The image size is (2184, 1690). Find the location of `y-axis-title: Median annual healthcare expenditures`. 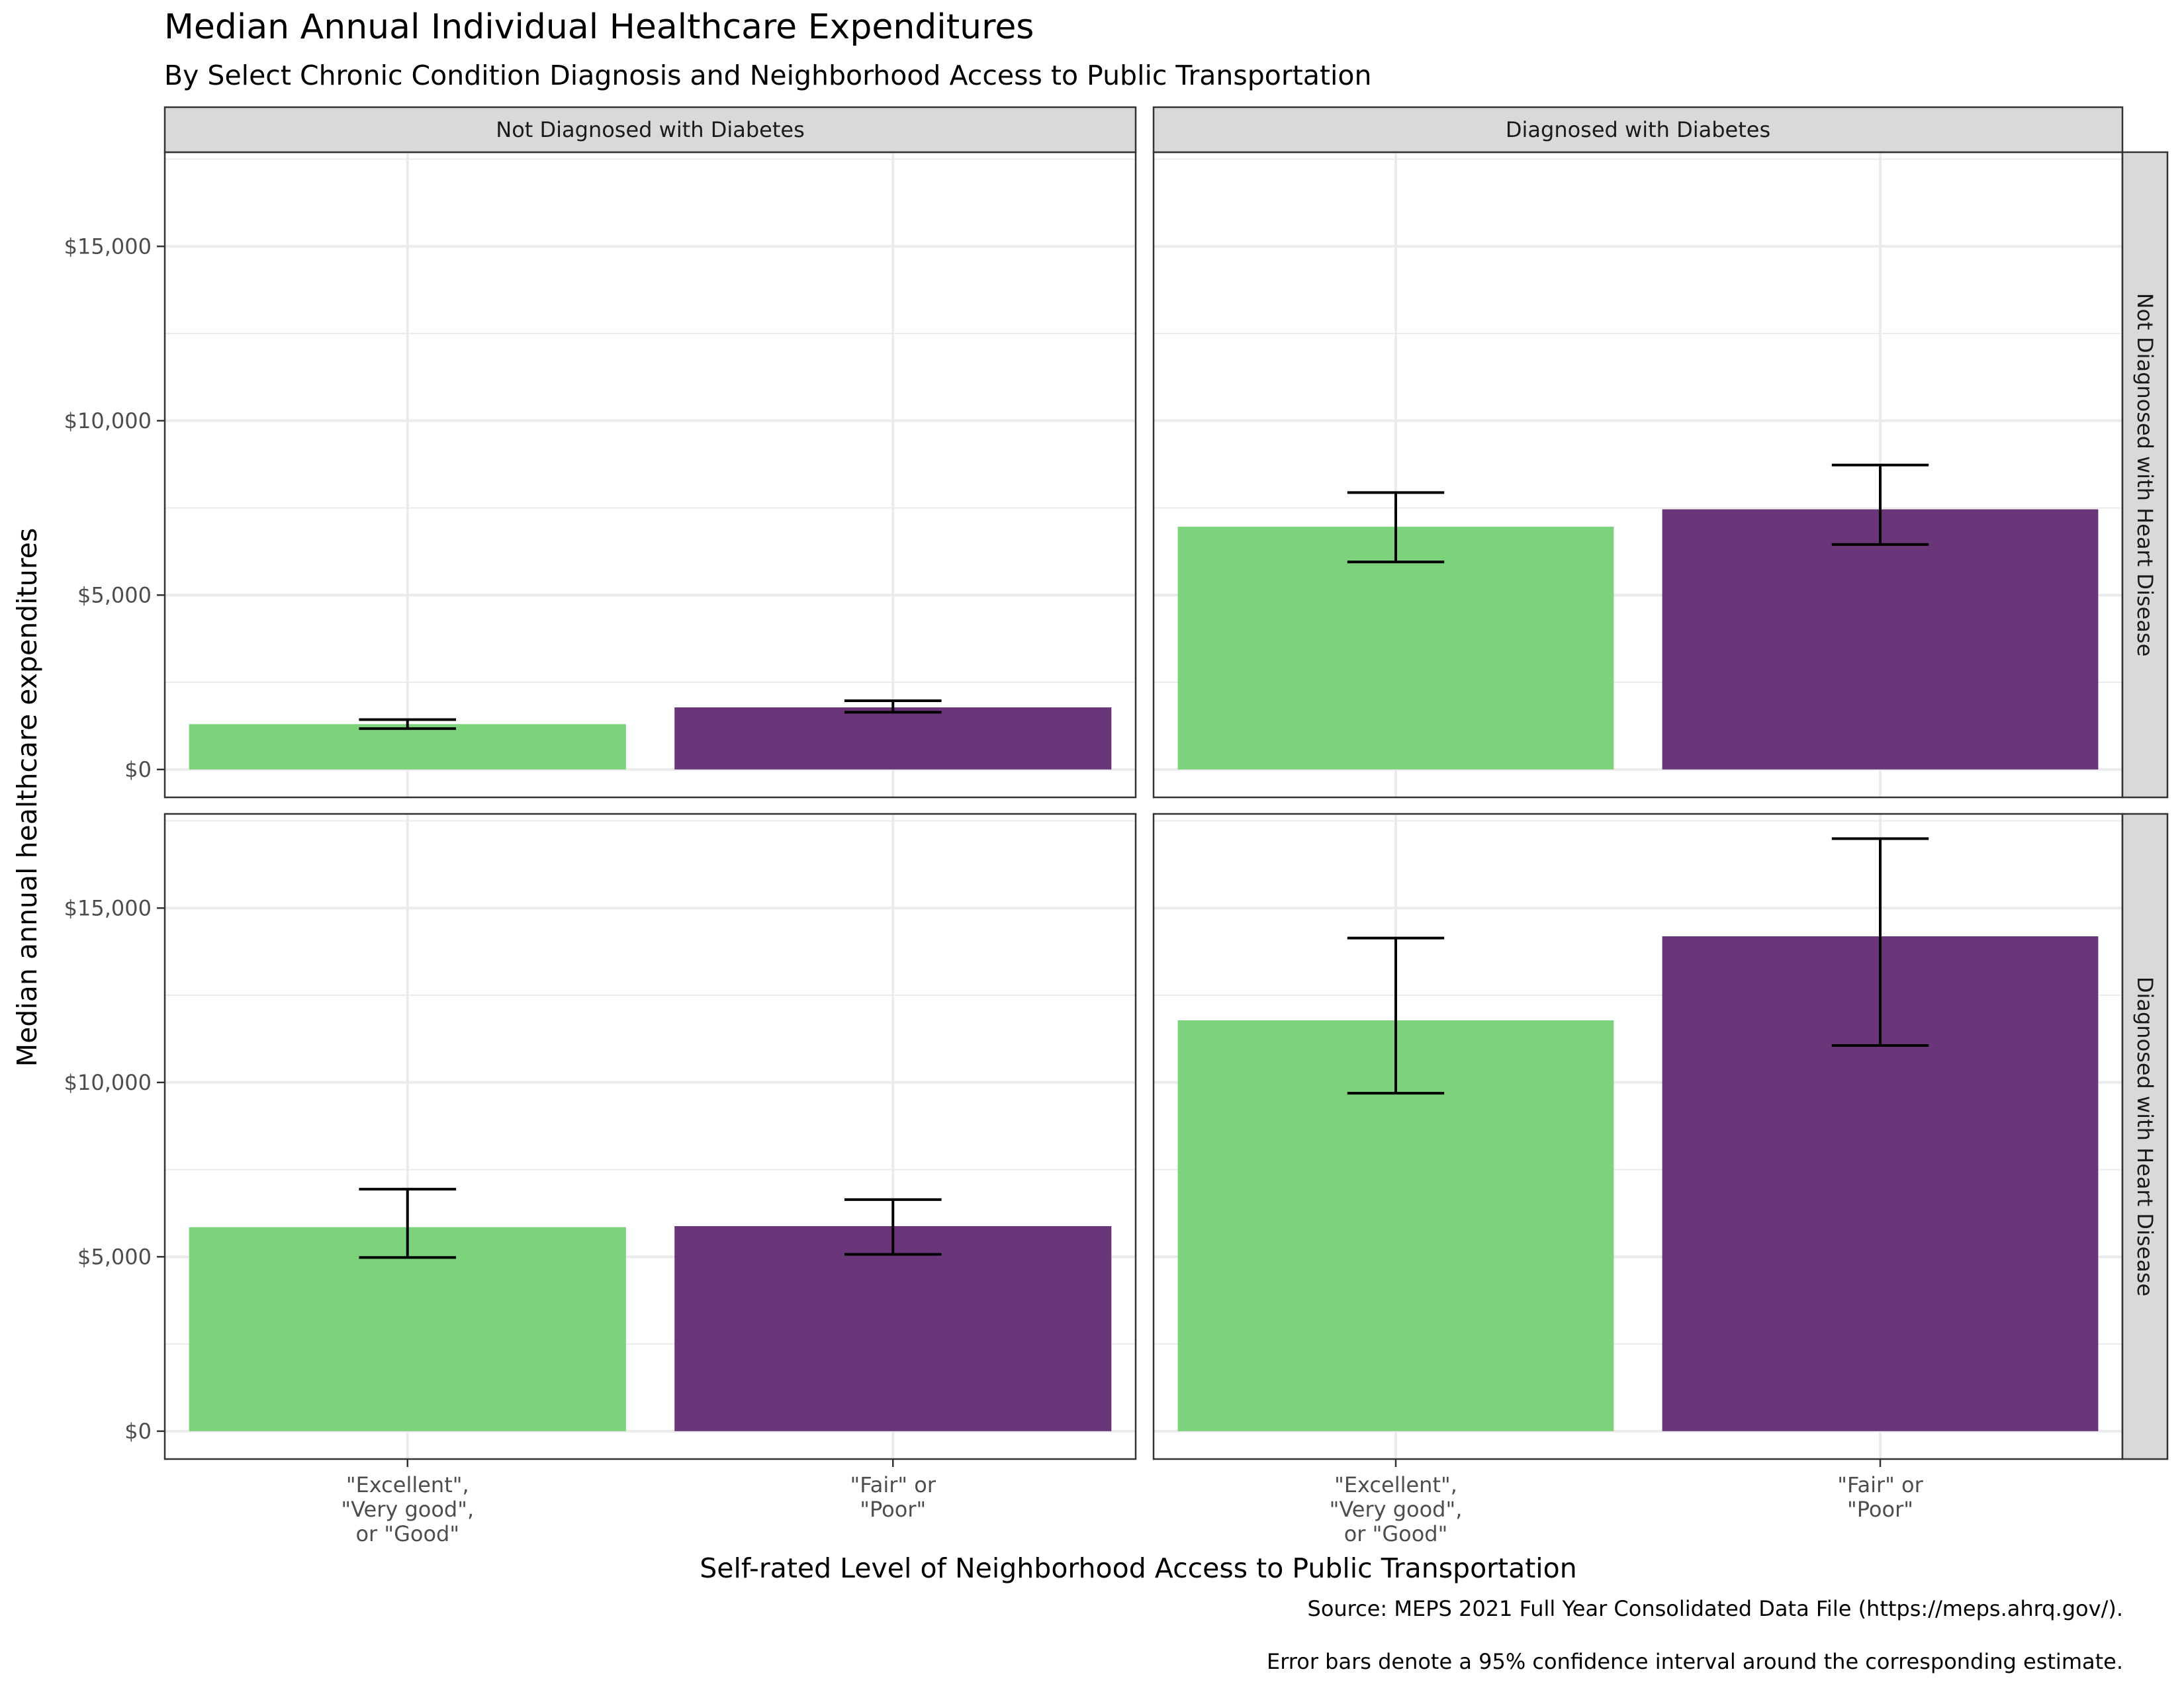

y-axis-title: Median annual healthcare expenditures is located at coordinates (27, 797).